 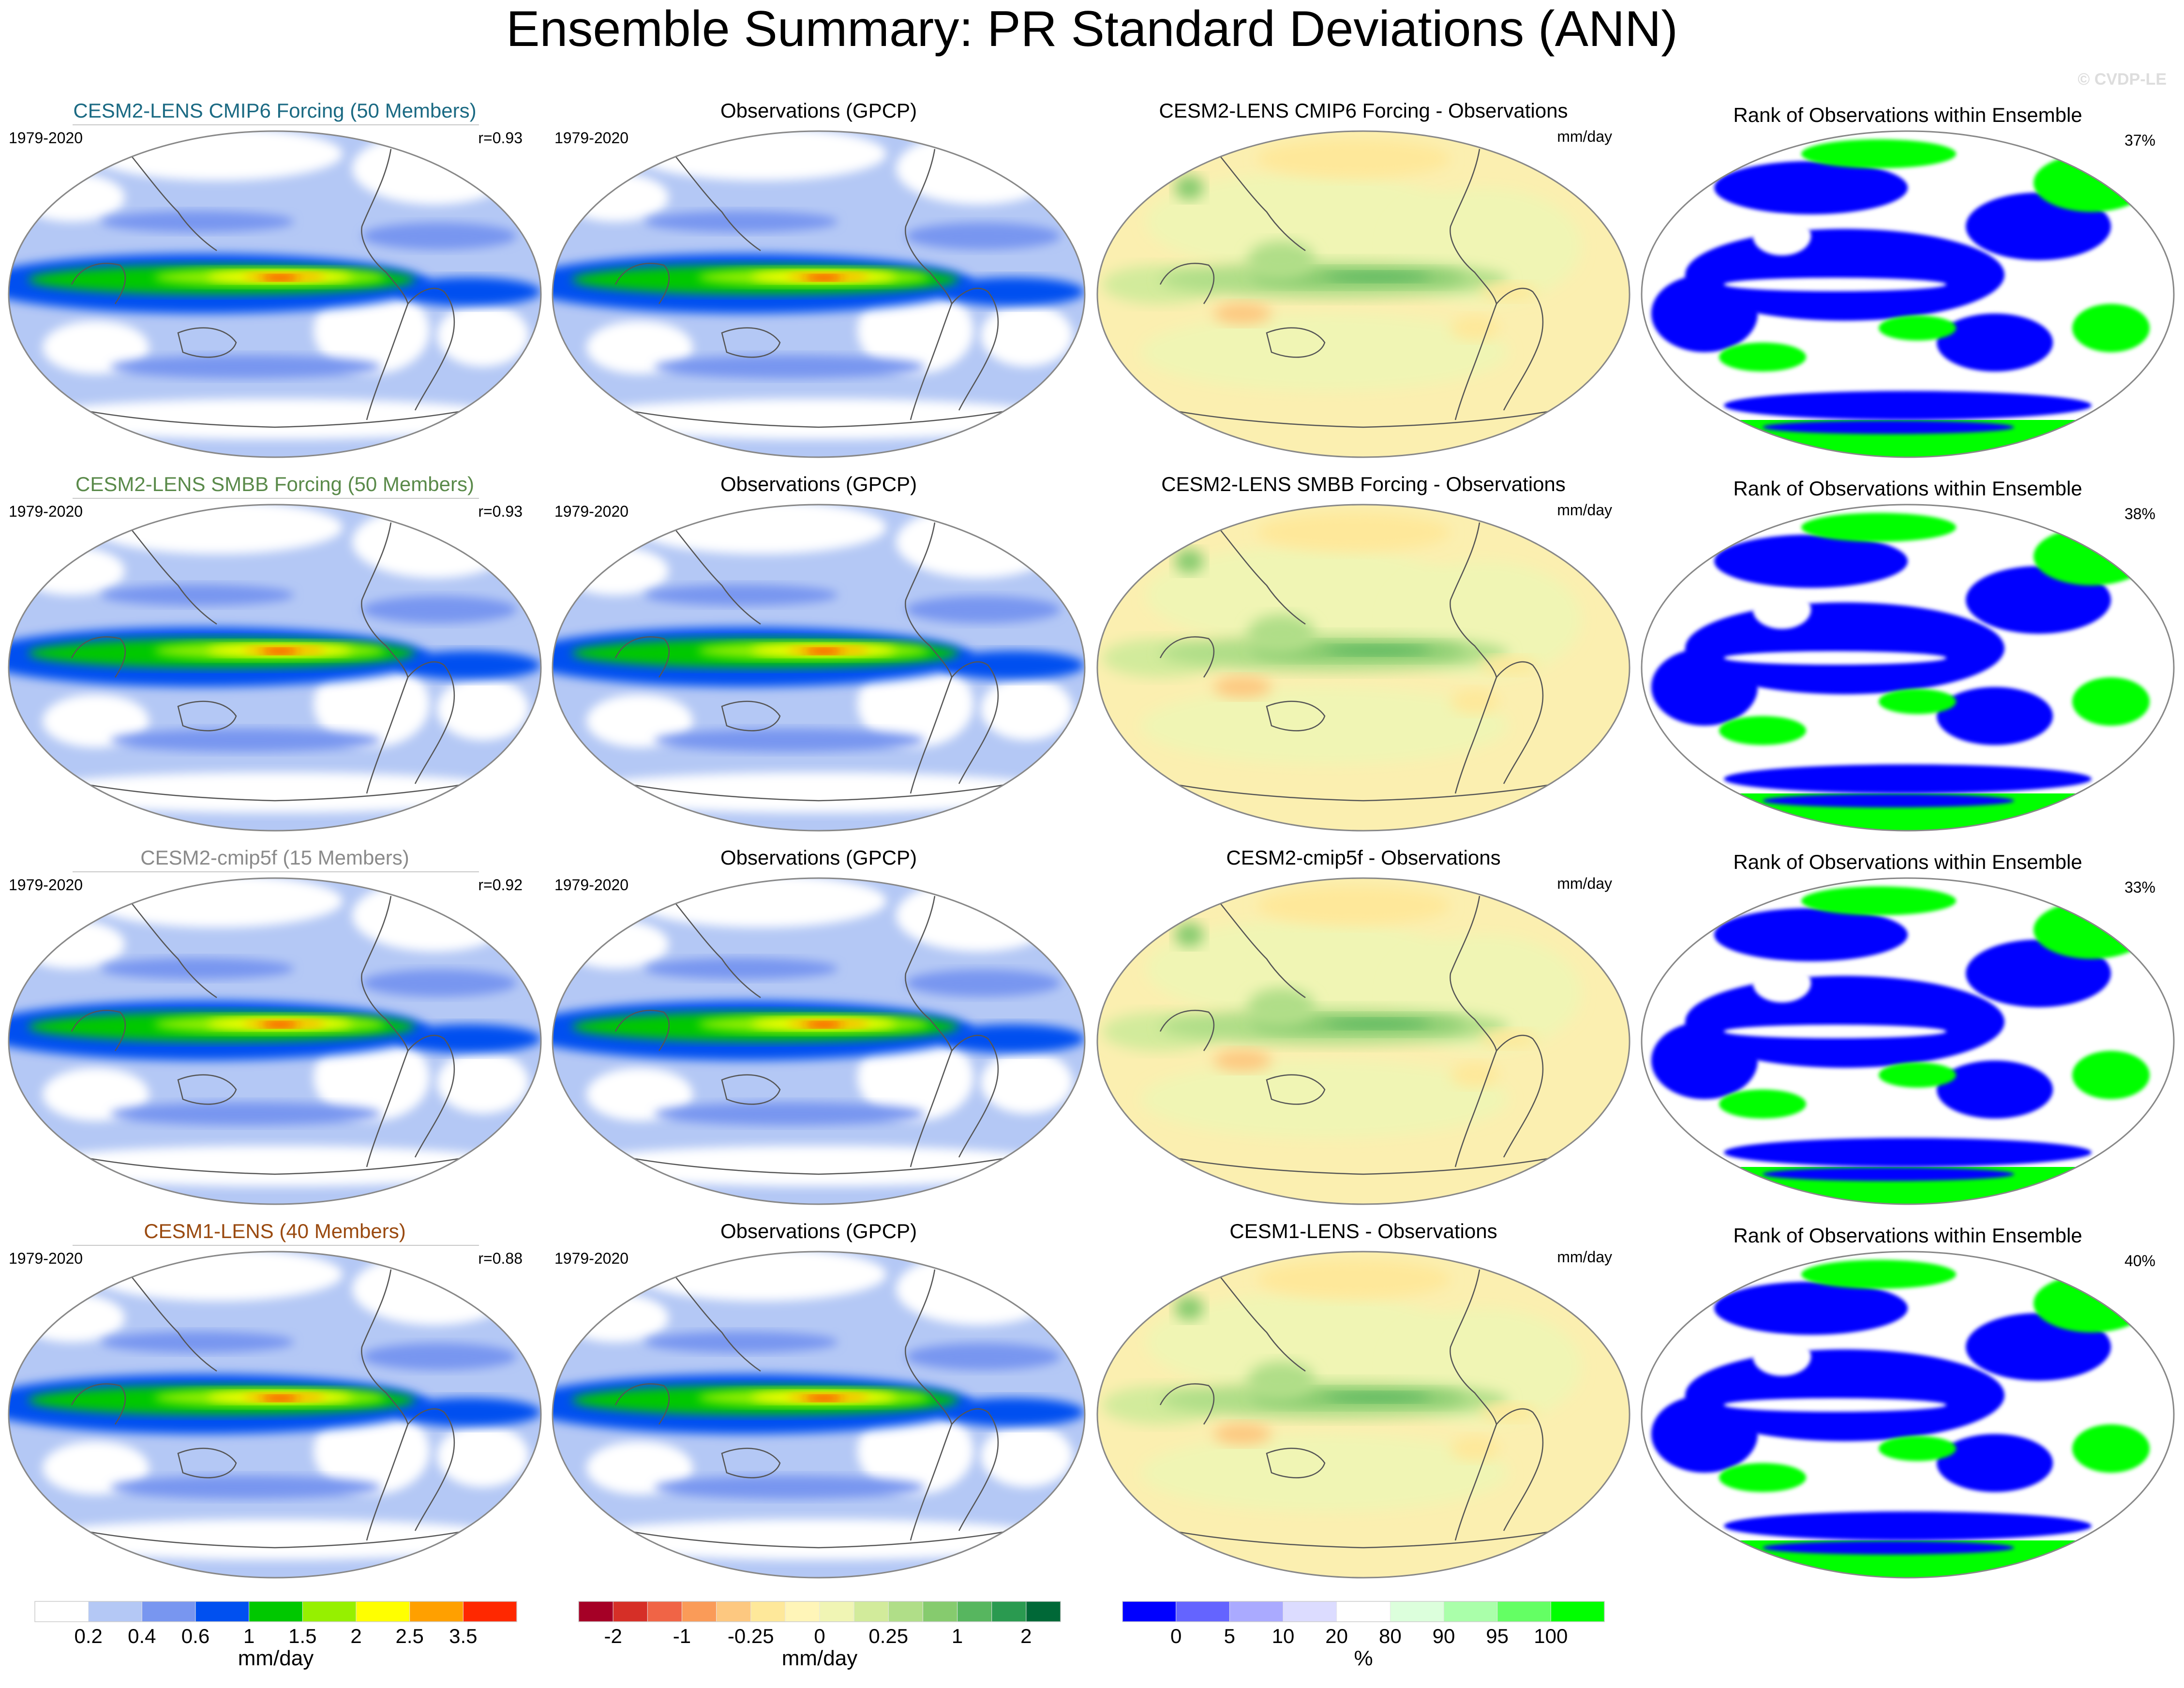 What do you see at coordinates (1026, 1636) in the screenshot?
I see `colorbar-tick-label: 2` at bounding box center [1026, 1636].